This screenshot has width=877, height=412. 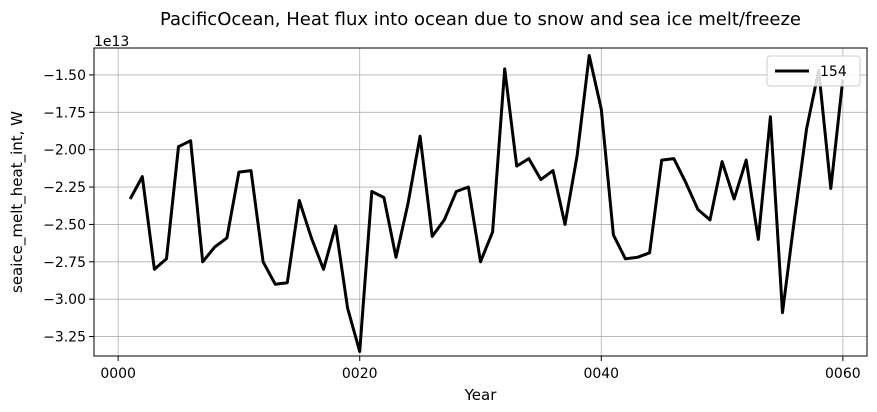 I want to click on y-tick-label: −2.25, so click(x=64, y=188).